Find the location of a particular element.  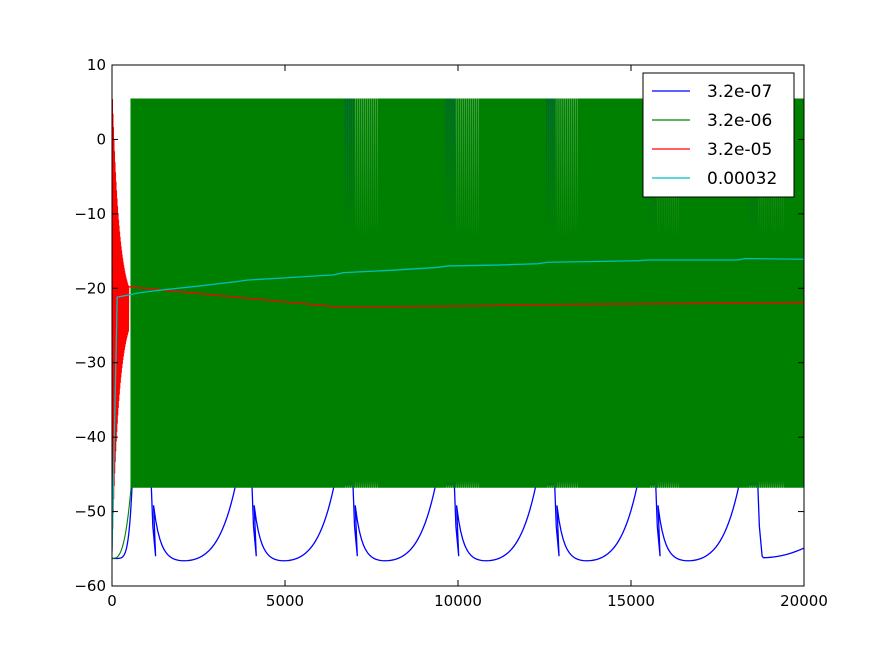

x-tick-label: 20000 is located at coordinates (804, 601).